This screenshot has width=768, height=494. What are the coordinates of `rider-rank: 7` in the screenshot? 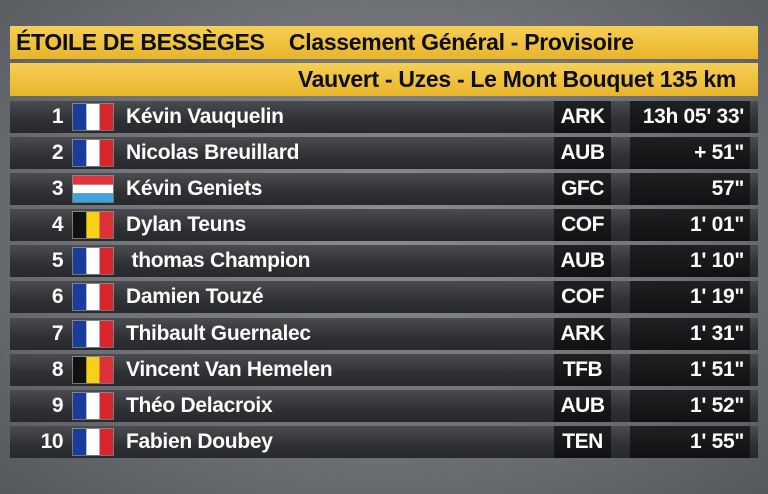 It's located at (57, 333).